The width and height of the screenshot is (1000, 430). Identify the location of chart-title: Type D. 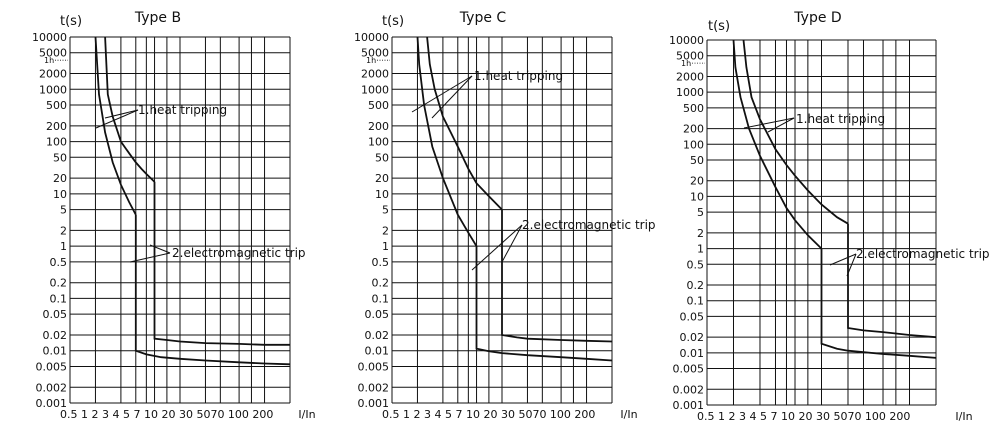
(817, 18).